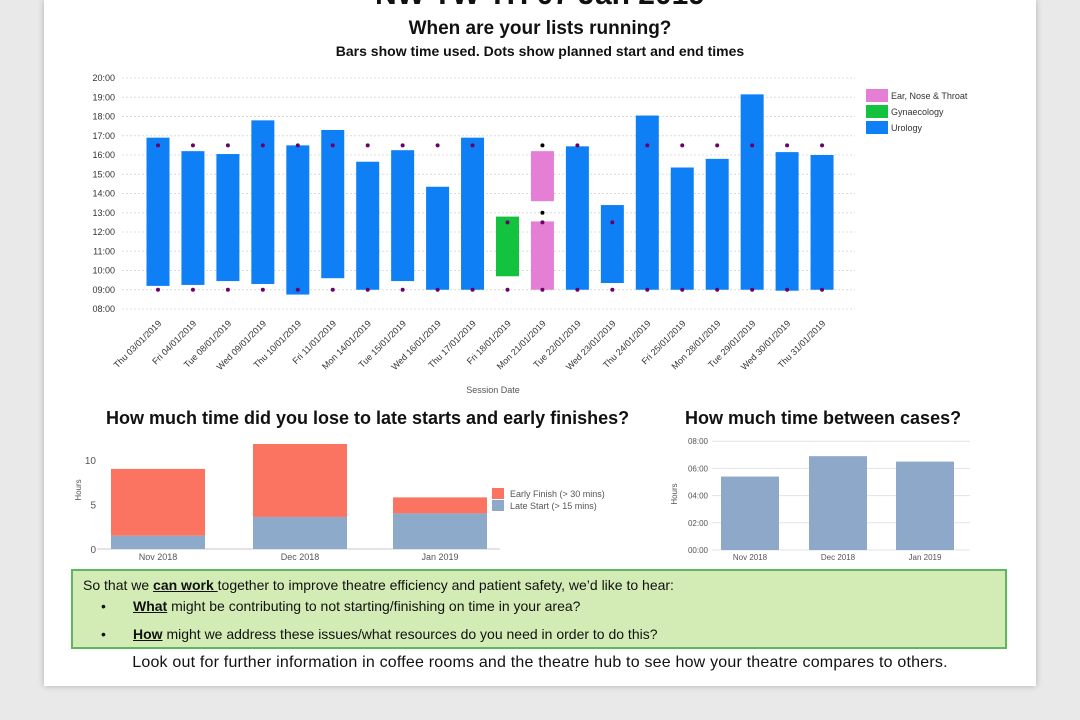  What do you see at coordinates (103, 271) in the screenshot?
I see `y-tick-label: 10:00` at bounding box center [103, 271].